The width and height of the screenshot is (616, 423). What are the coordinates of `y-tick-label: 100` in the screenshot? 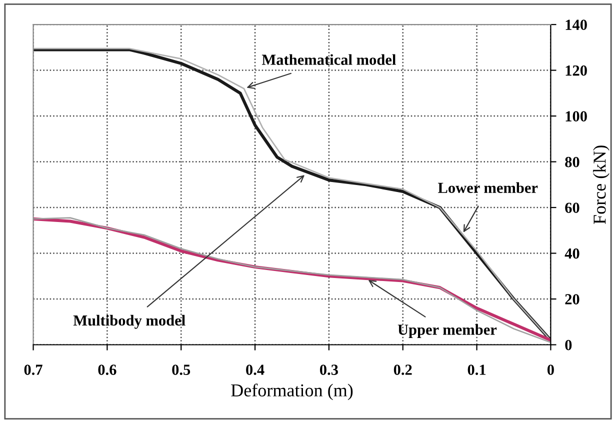 It's located at (576, 116).